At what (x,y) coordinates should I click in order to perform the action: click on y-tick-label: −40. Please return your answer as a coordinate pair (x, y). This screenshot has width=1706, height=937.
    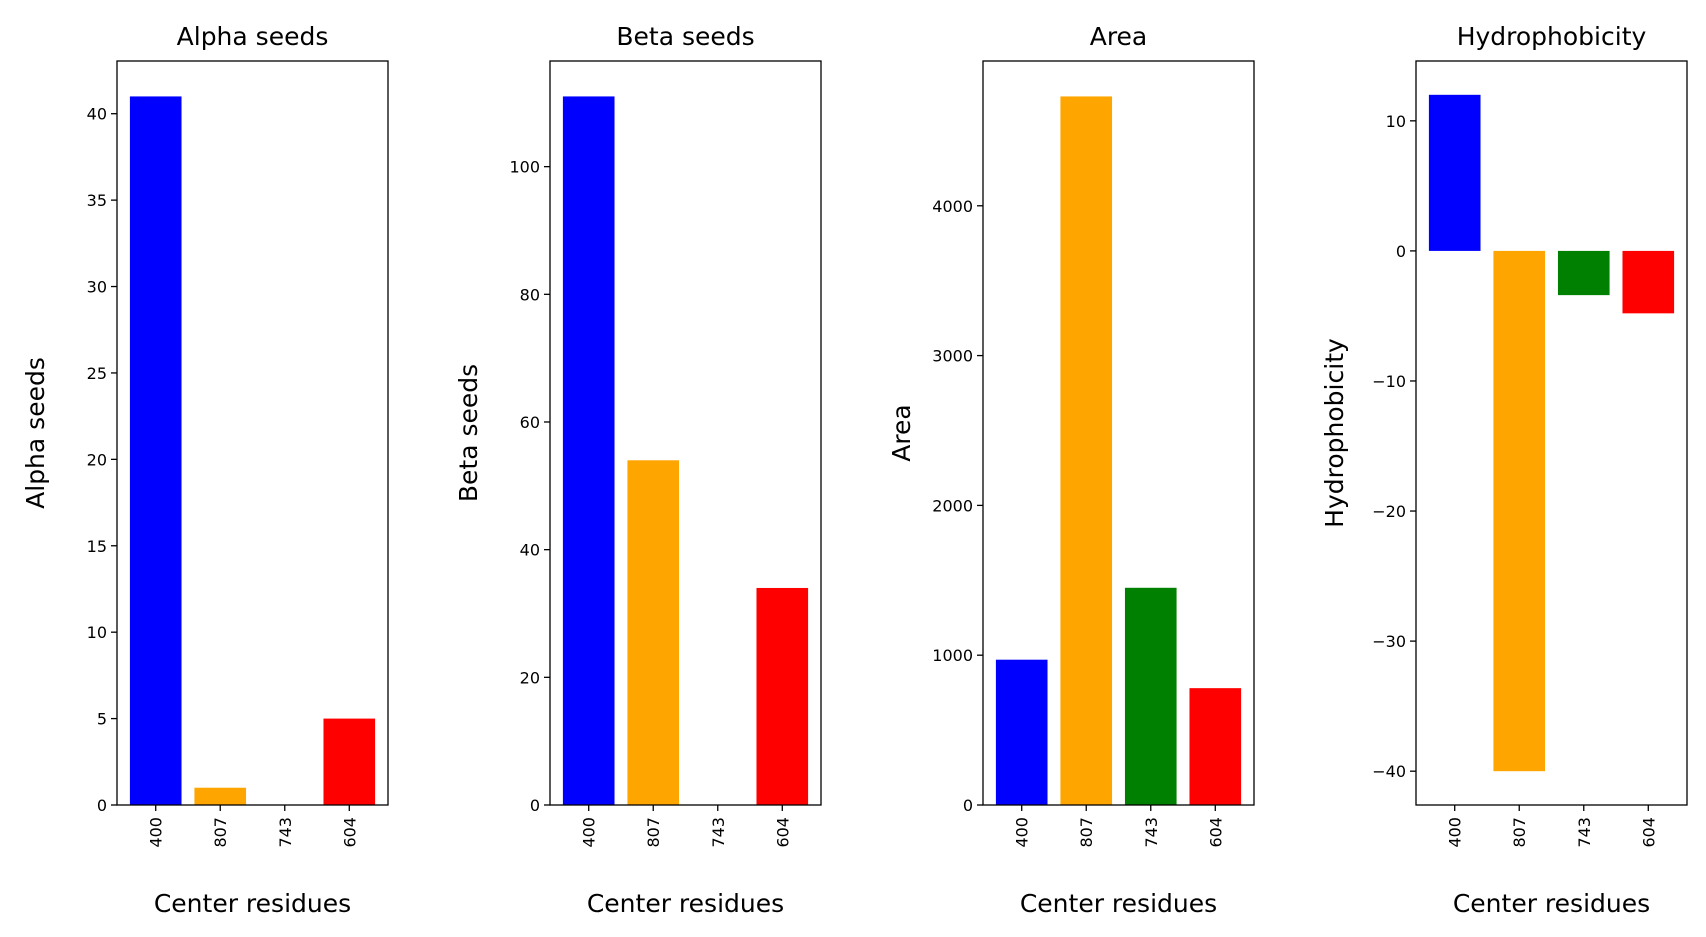
    Looking at the image, I should click on (1389, 771).